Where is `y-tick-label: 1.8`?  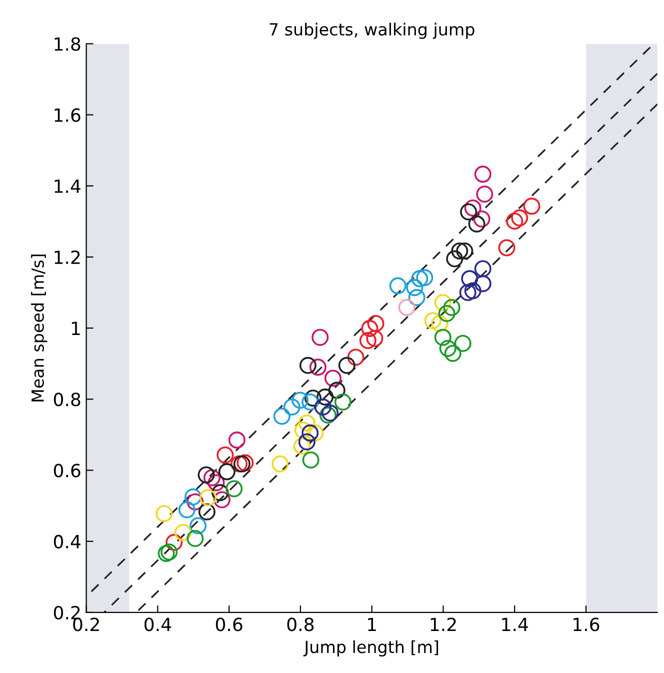 y-tick-label: 1.8 is located at coordinates (67, 44).